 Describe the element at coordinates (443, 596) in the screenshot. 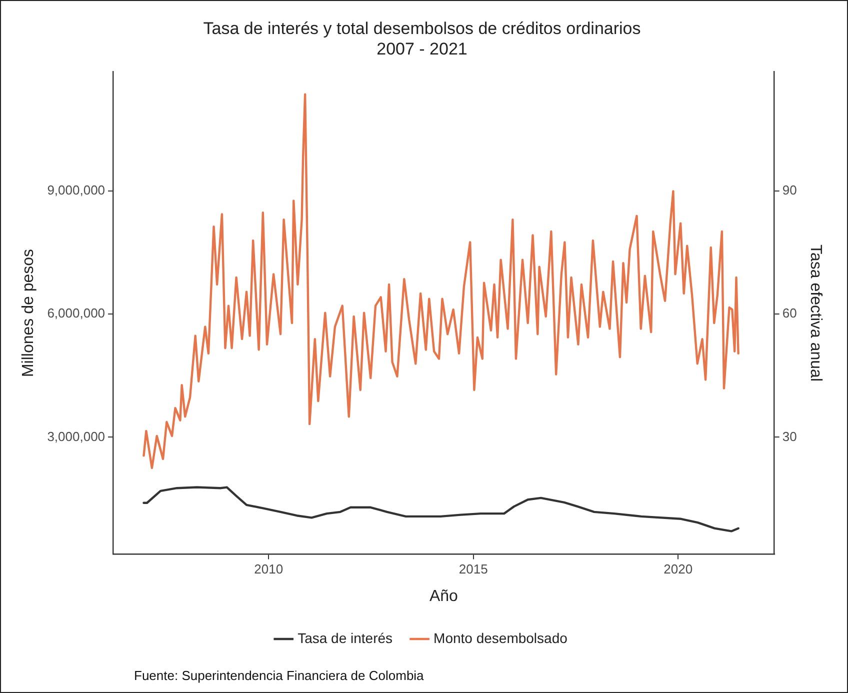

I see `x-axis-title: Año` at that location.